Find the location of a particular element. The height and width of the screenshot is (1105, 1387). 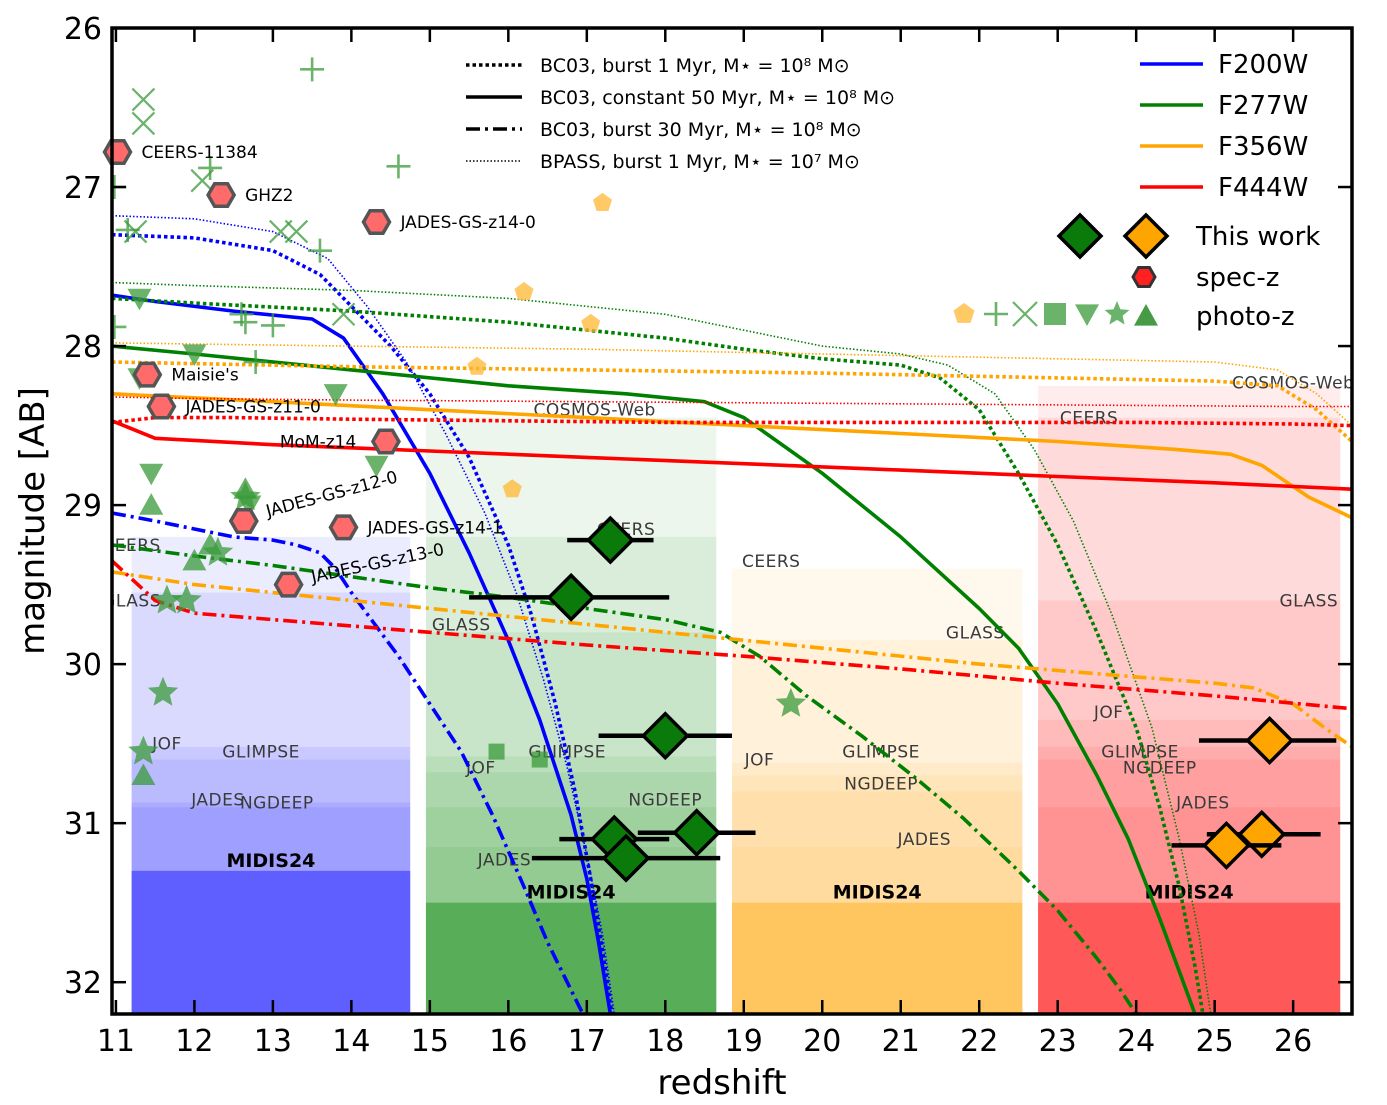

y-tick-label: 31 is located at coordinates (83, 824).